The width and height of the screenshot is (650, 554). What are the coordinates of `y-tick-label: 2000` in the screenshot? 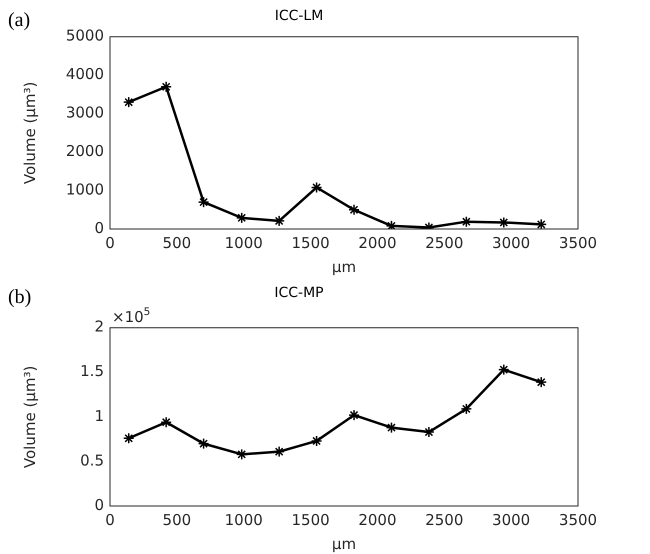 It's located at (85, 151).